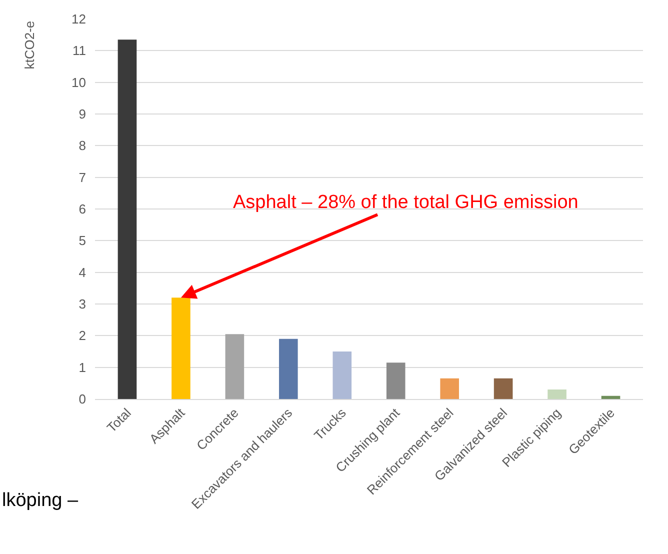 This screenshot has height=554, width=668. What do you see at coordinates (82, 304) in the screenshot?
I see `y-tick-label: 3` at bounding box center [82, 304].